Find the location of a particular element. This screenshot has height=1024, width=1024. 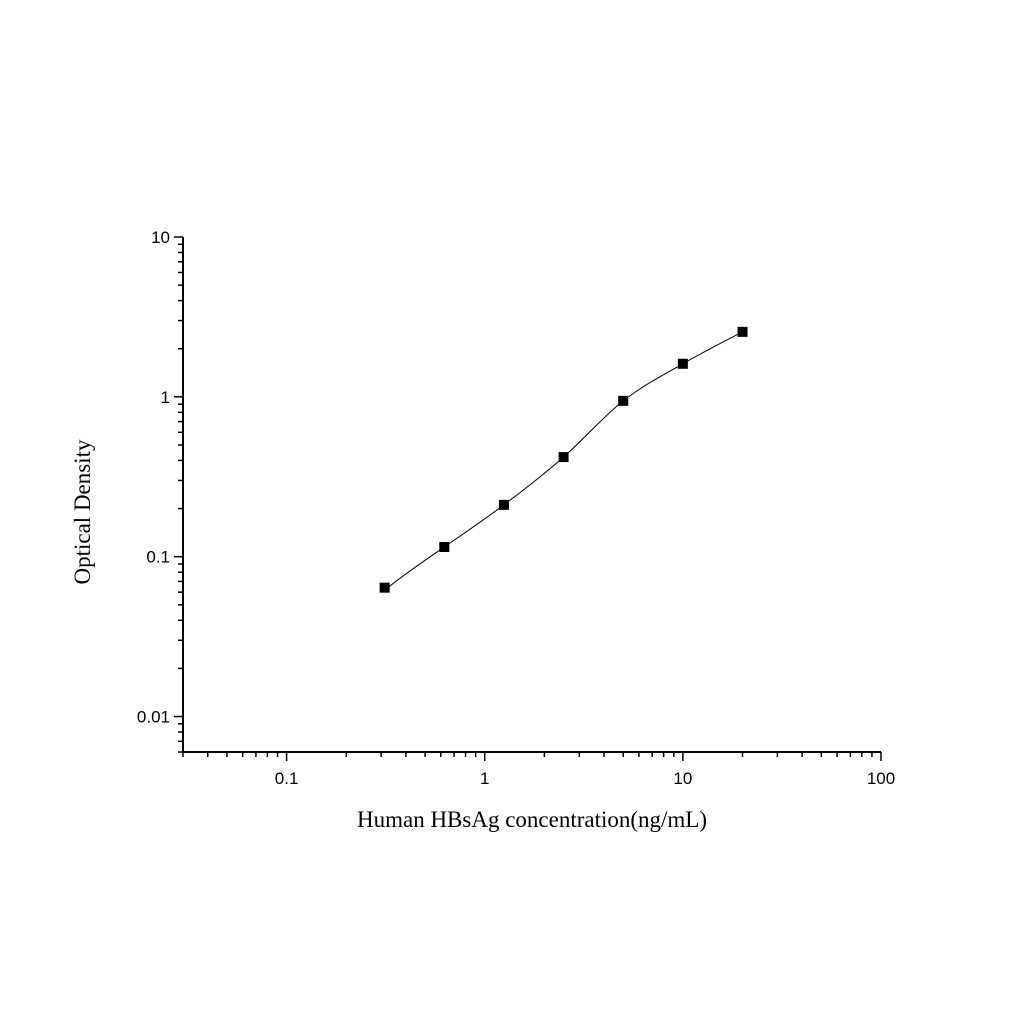

y-axis-title: Optical Density is located at coordinates (82, 511).